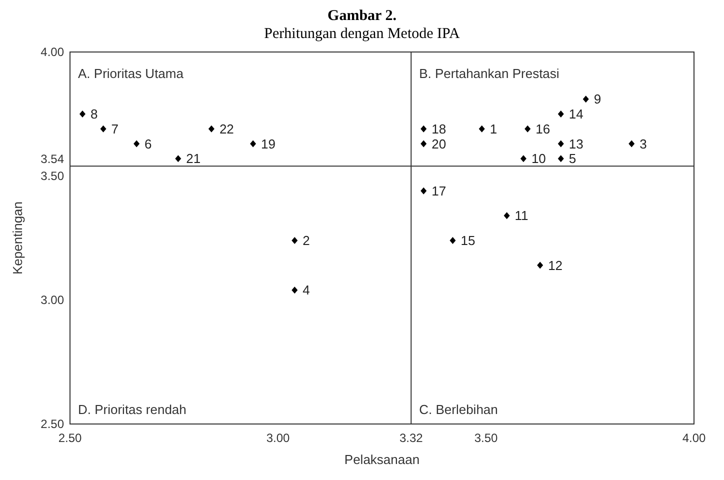 This screenshot has width=724, height=480. What do you see at coordinates (489, 73) in the screenshot?
I see `annotation: B. Pertahankan Prestasi` at bounding box center [489, 73].